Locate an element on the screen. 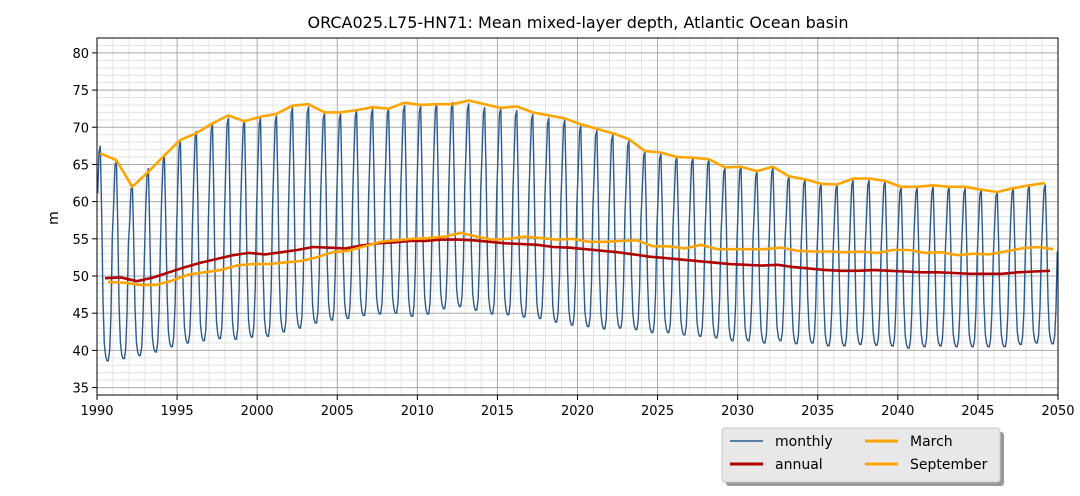 The image size is (1080, 496). x-tick-label: 2040 is located at coordinates (897, 411).